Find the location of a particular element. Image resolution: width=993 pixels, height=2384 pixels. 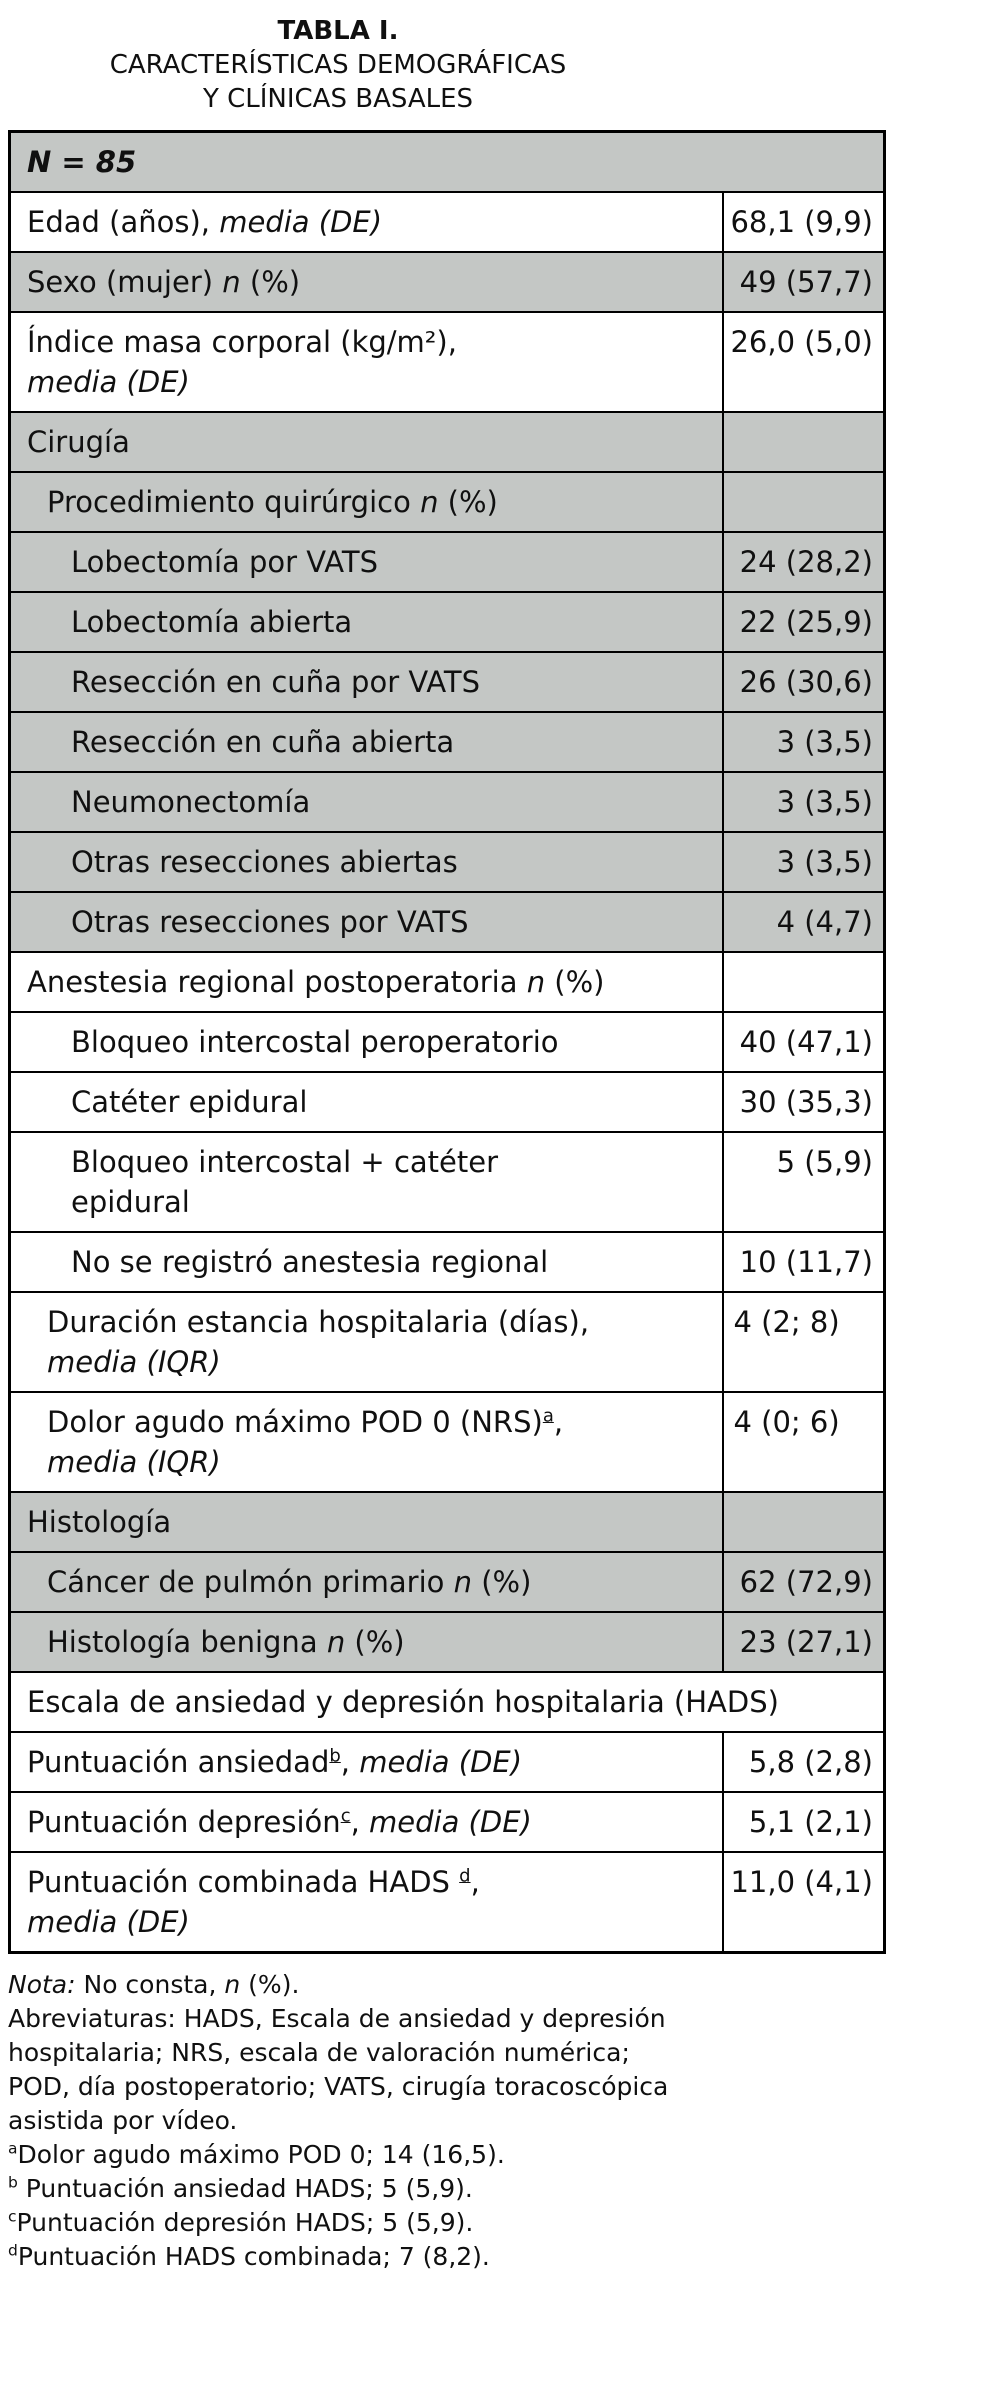

text-segment: Puntuación HADS combinada; 7 (8,2). is located at coordinates (253, 2256).